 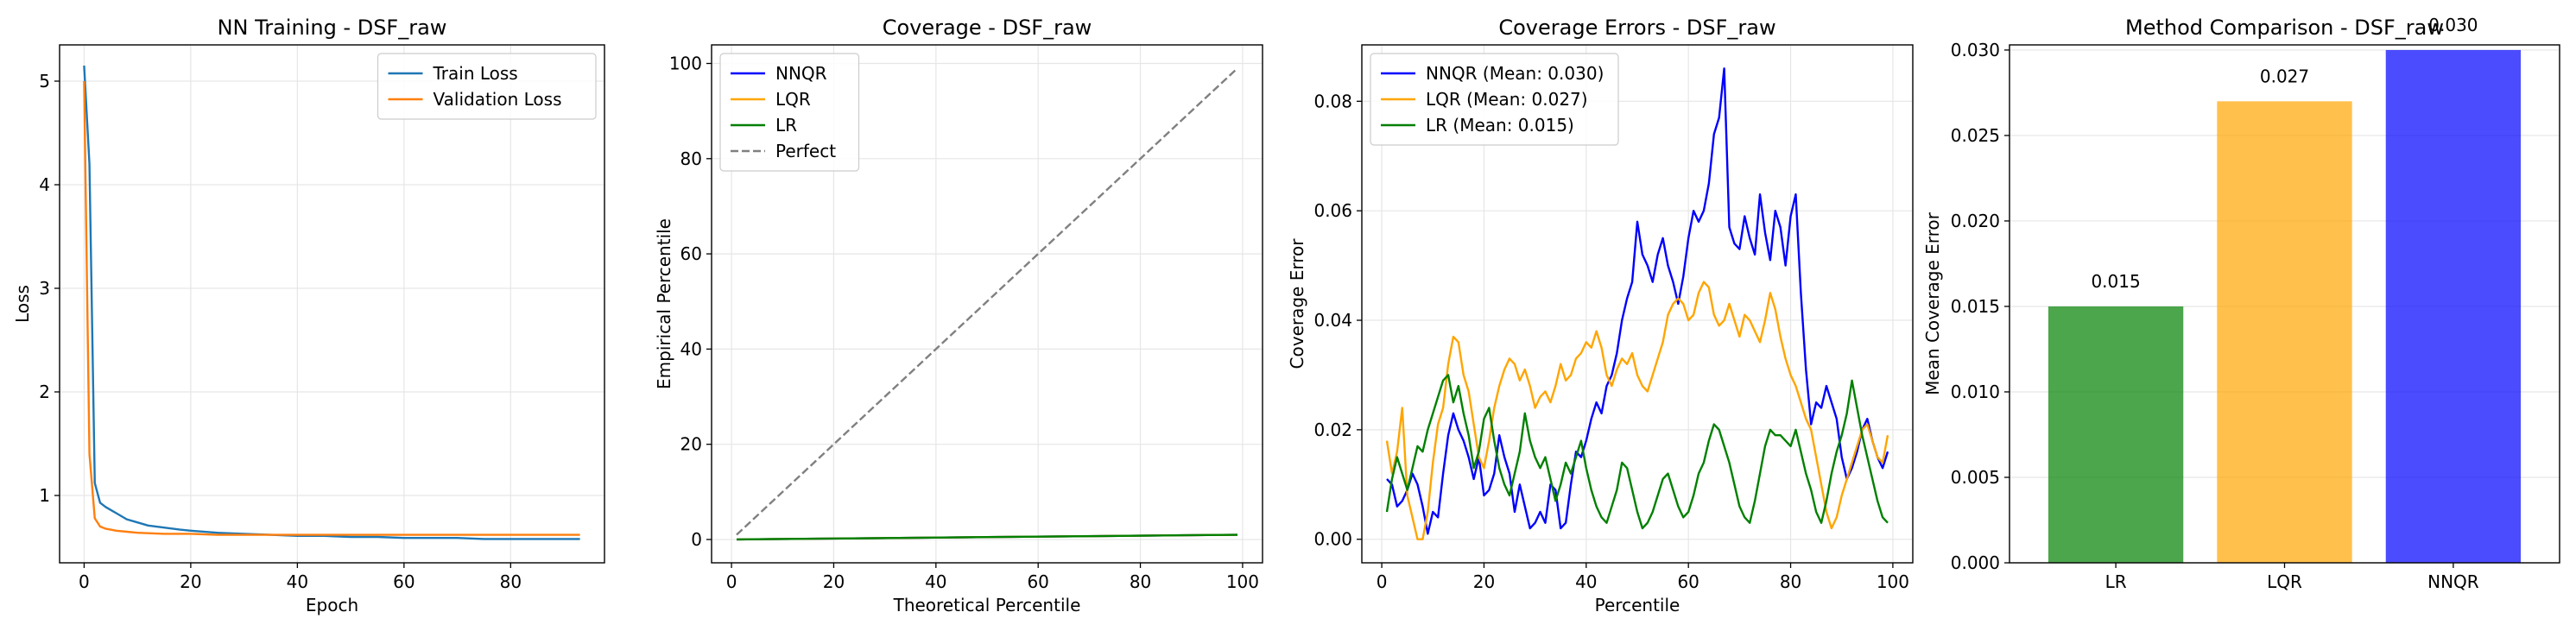 I want to click on chart-title: Coverage - DSF_raw, so click(x=987, y=28).